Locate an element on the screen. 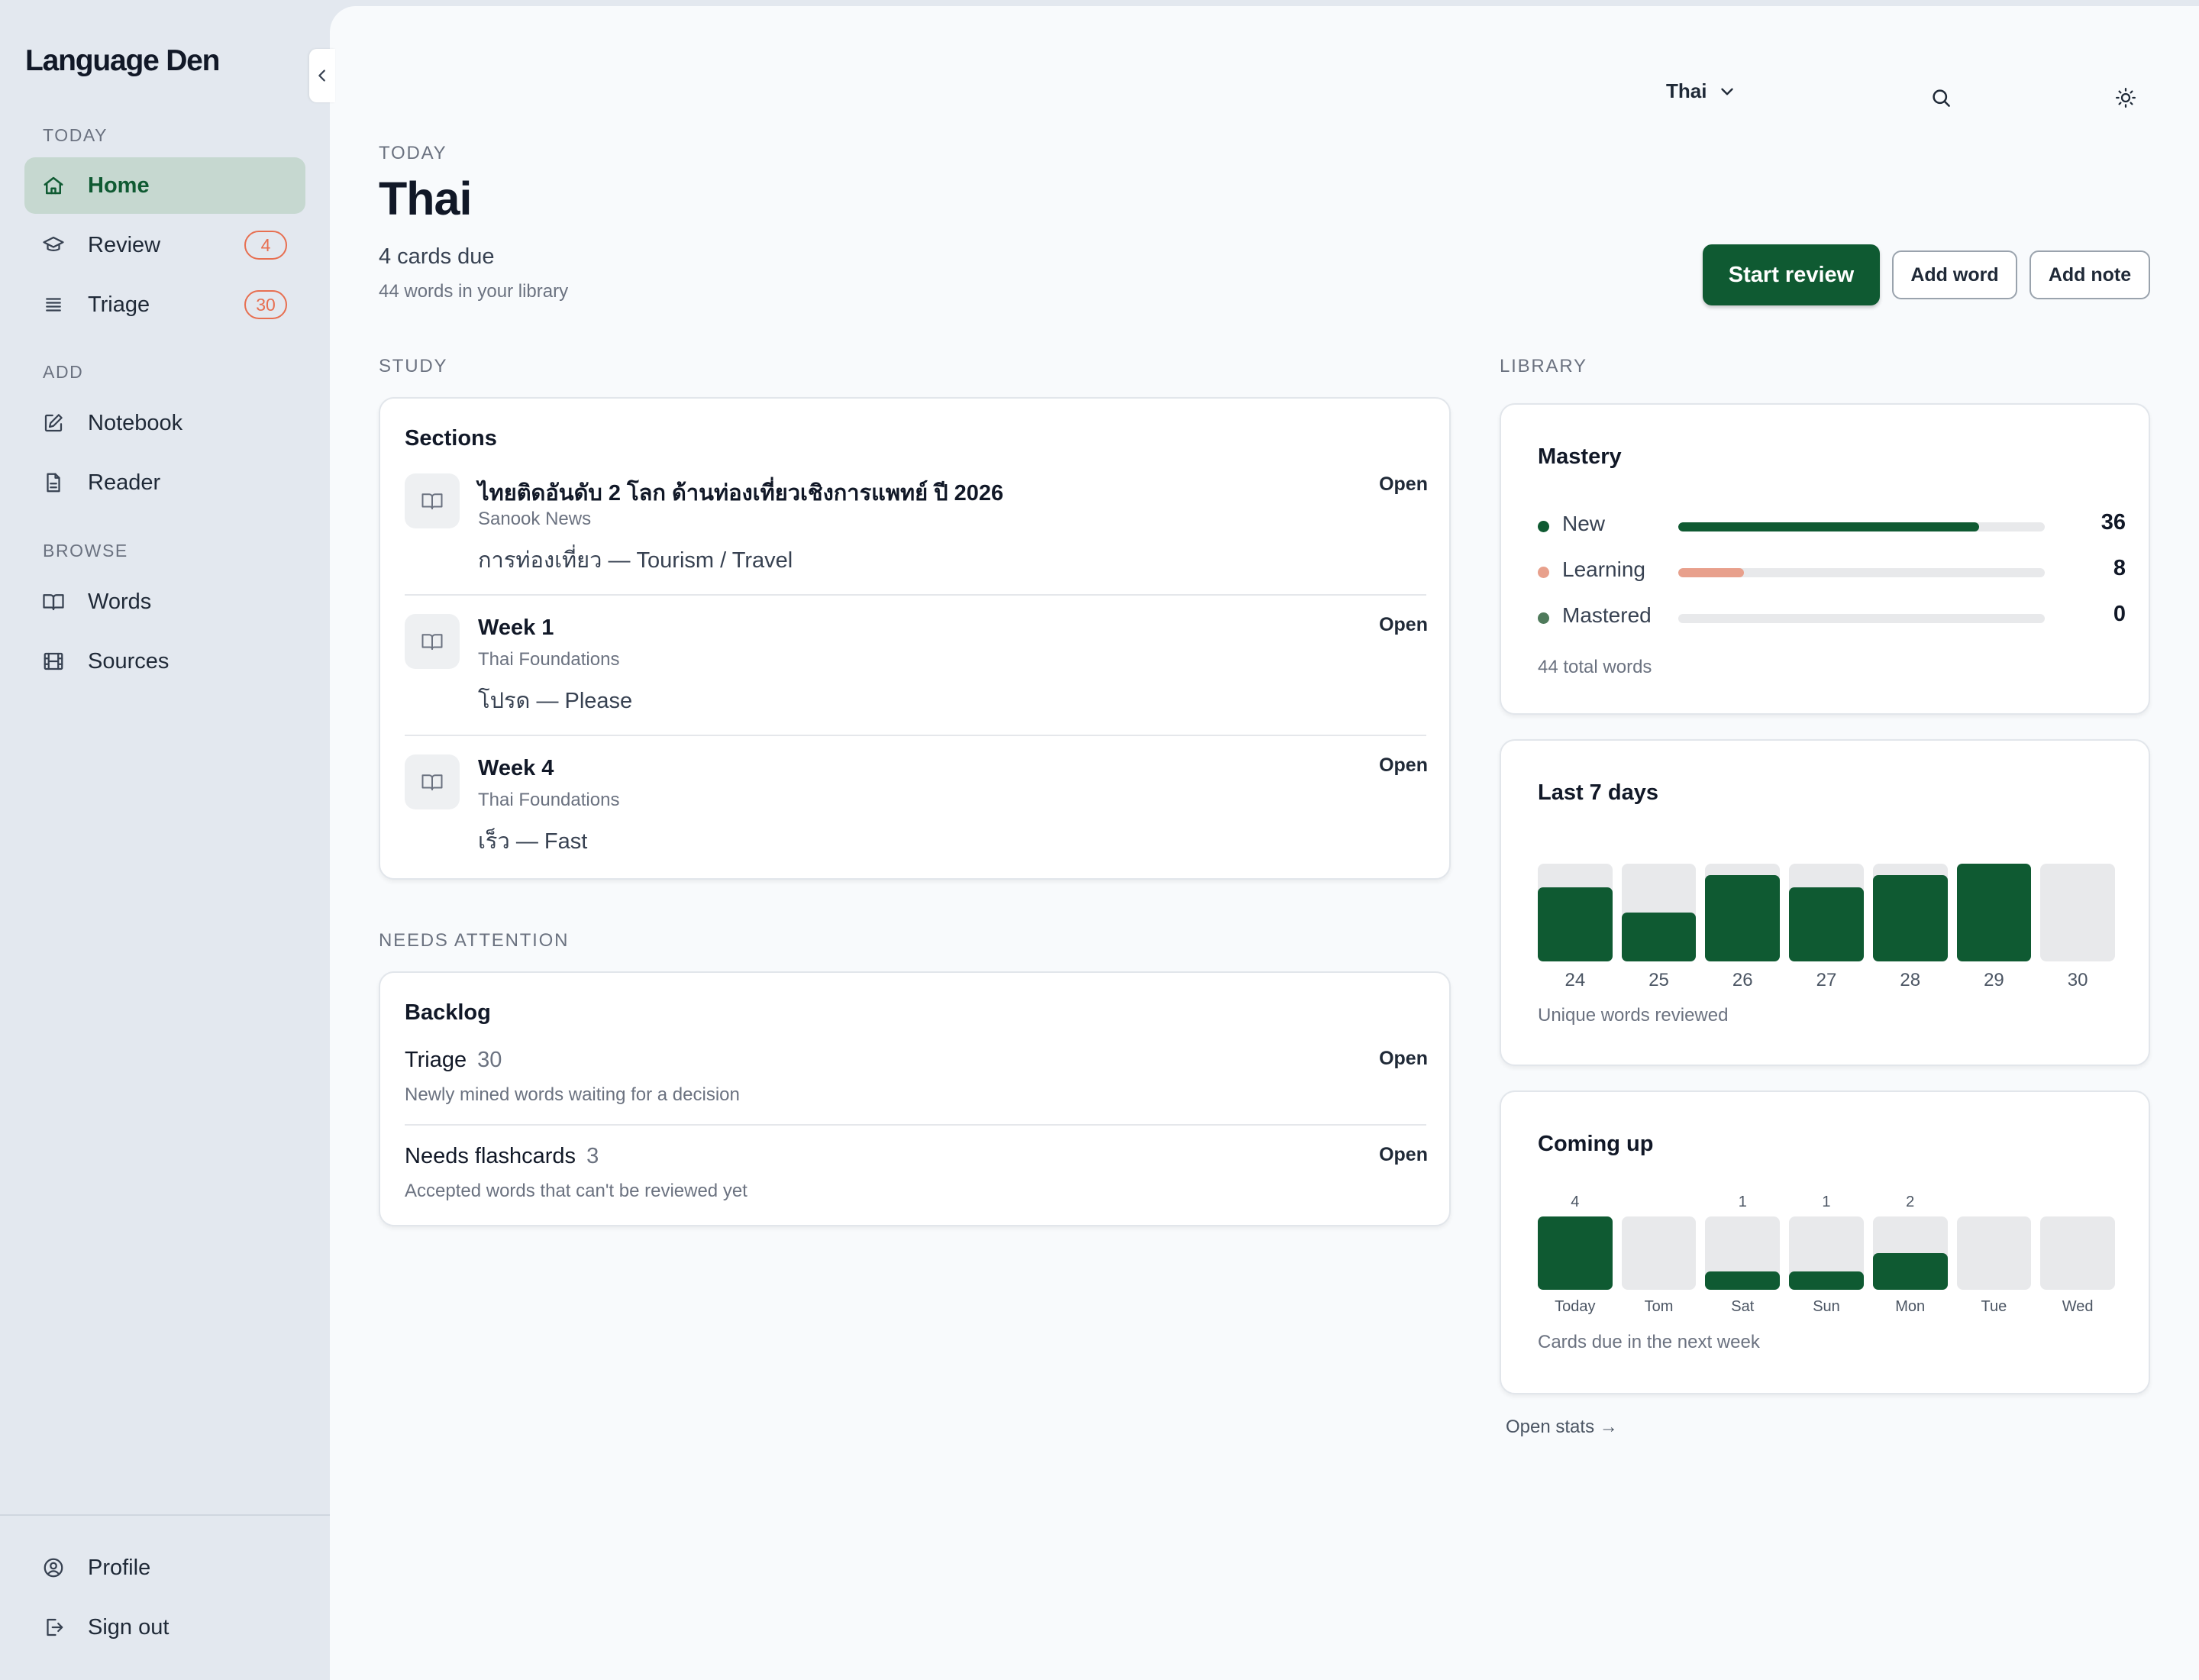 The width and height of the screenshot is (2199, 1680). sidebar-item-sources: Sources is located at coordinates (165, 661).